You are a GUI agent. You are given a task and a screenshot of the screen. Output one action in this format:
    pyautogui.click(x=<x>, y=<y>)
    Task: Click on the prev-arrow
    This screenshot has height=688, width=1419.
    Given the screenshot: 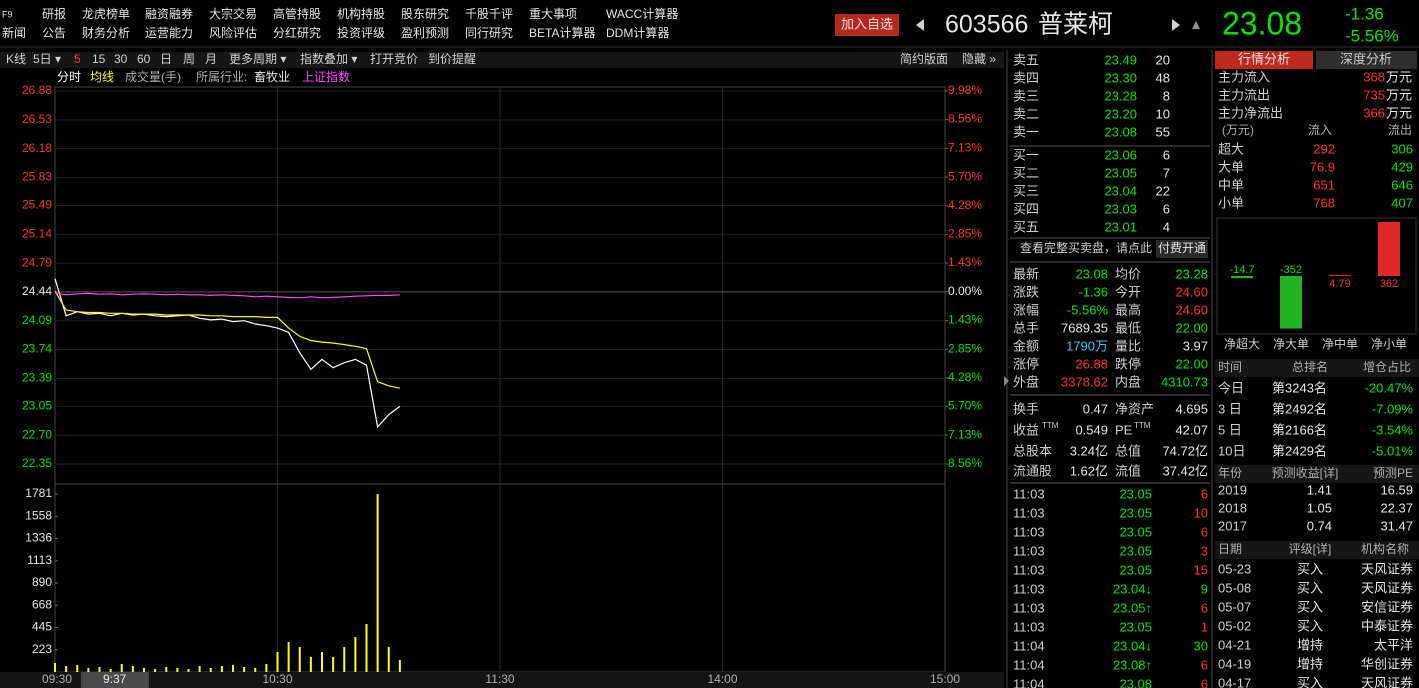 What is the action you would take?
    pyautogui.click(x=920, y=25)
    